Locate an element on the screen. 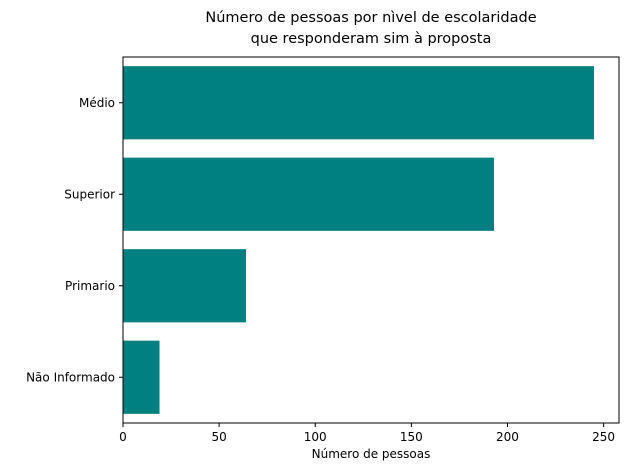 The height and width of the screenshot is (473, 632). y-tick-label: Não Informado is located at coordinates (70, 377).